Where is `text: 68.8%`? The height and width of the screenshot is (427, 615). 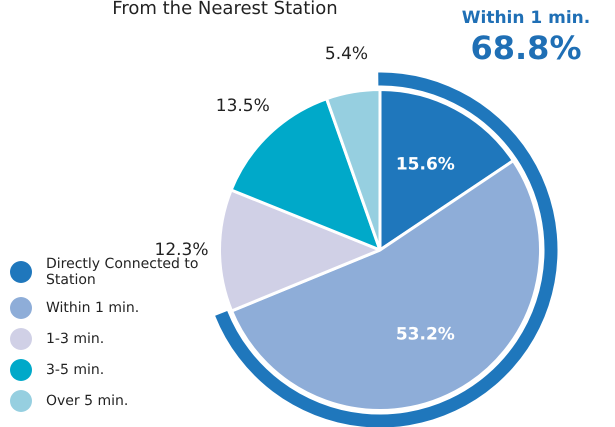
text: 68.8% is located at coordinates (525, 48).